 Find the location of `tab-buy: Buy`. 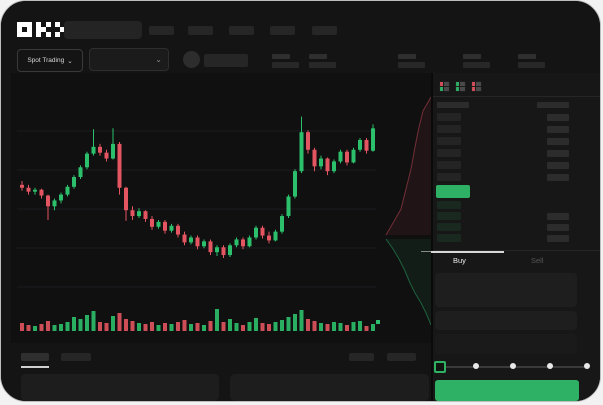

tab-buy: Buy is located at coordinates (459, 260).